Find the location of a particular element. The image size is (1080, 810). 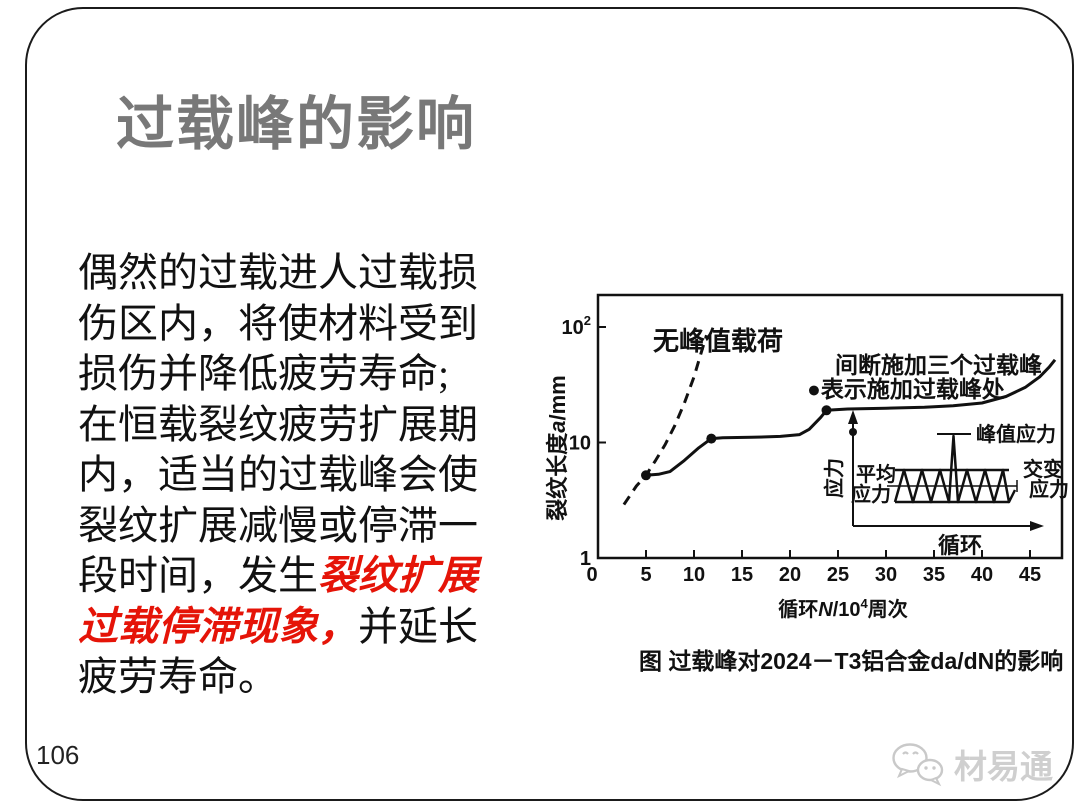

y-tick-label: 102 is located at coordinates (576, 326).